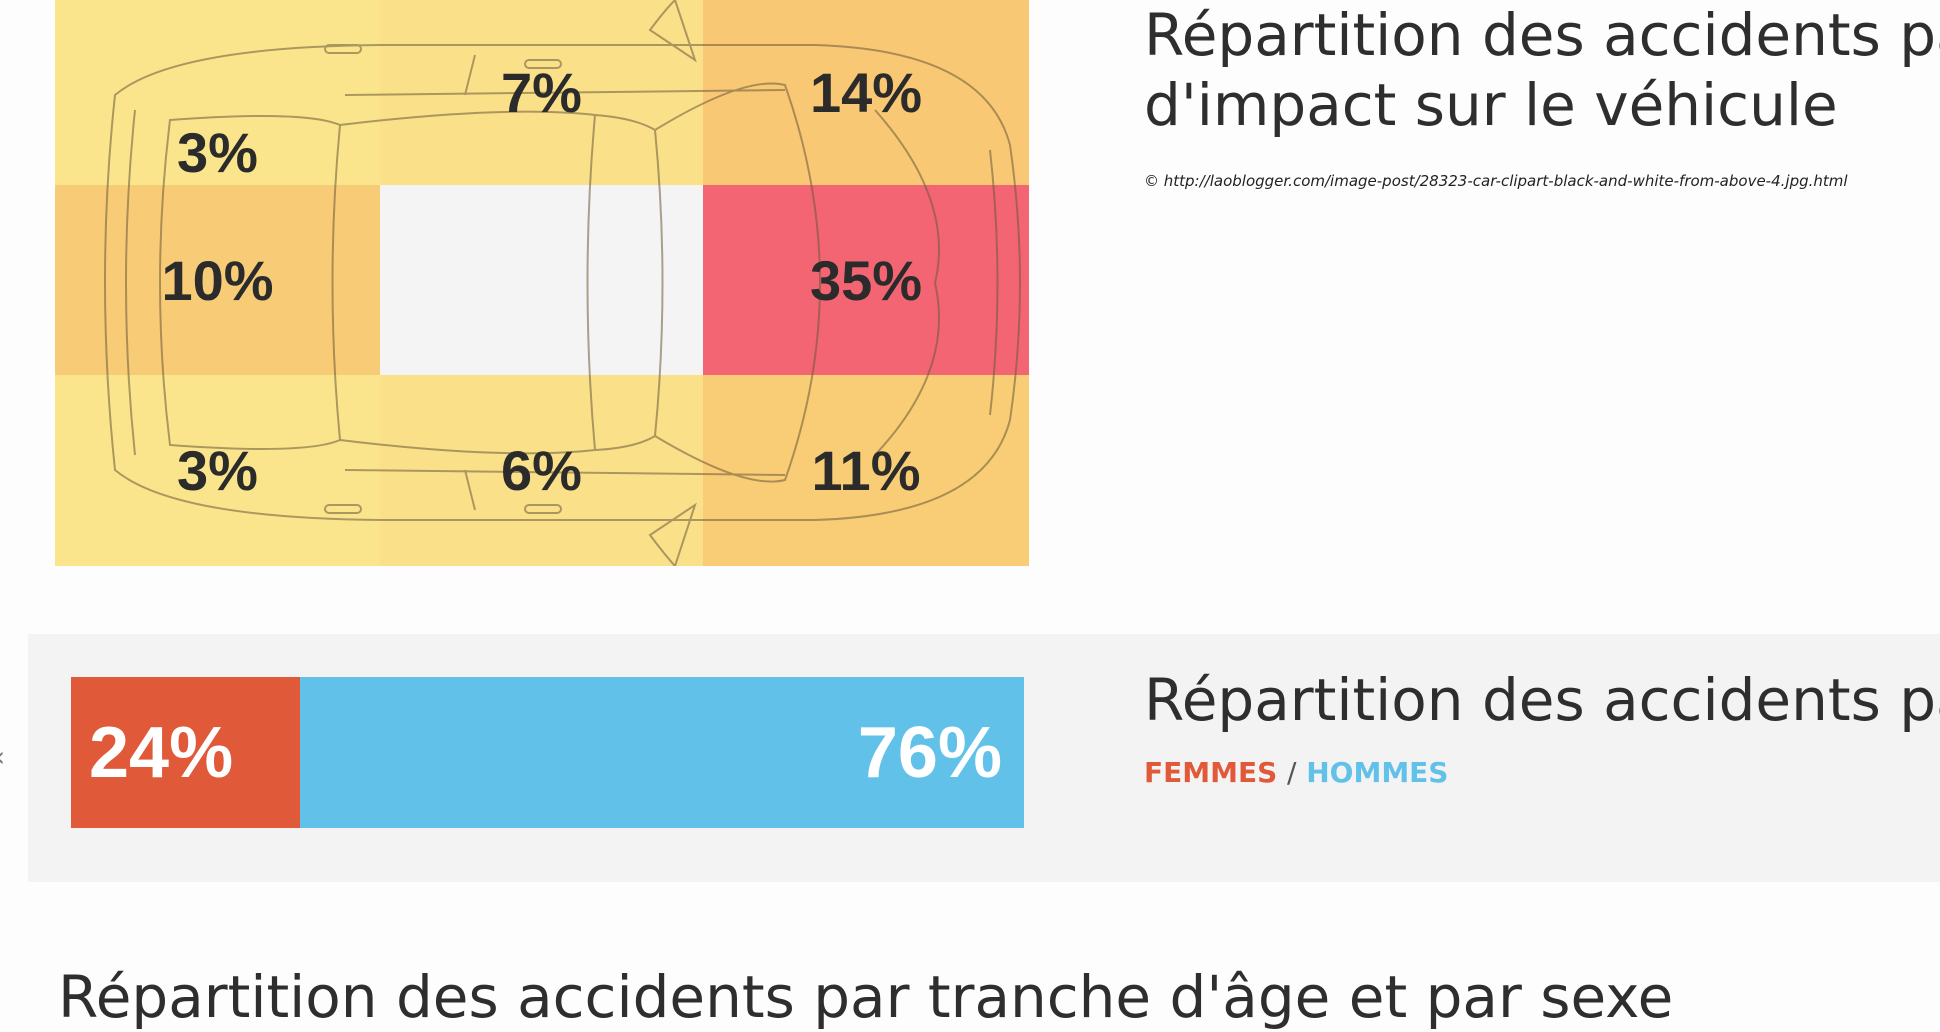 Image resolution: width=1940 pixels, height=1032 pixels. I want to click on legend-femmes: FEMMES, so click(1211, 772).